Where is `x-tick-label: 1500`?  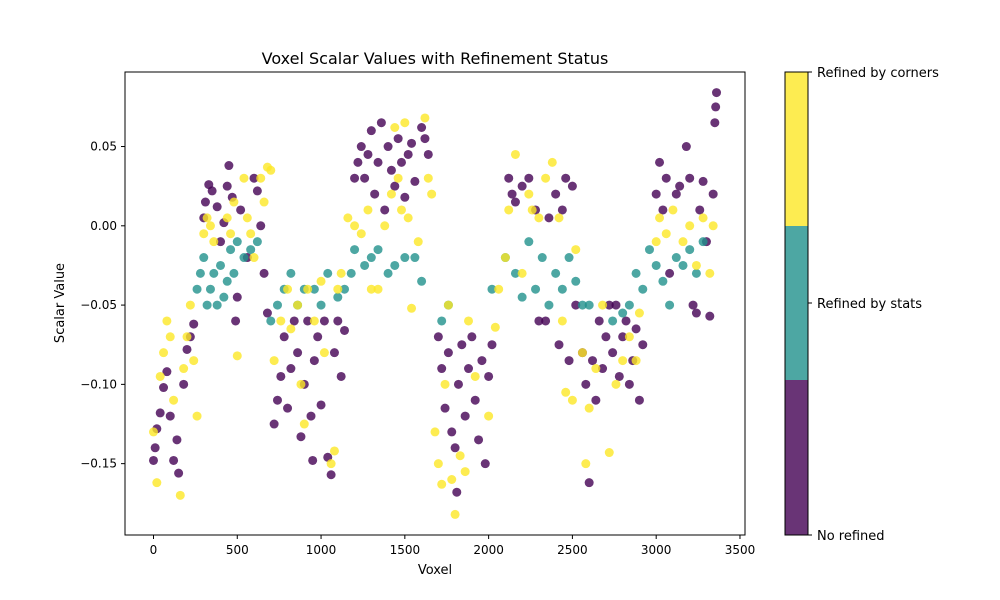
x-tick-label: 1500 is located at coordinates (405, 550).